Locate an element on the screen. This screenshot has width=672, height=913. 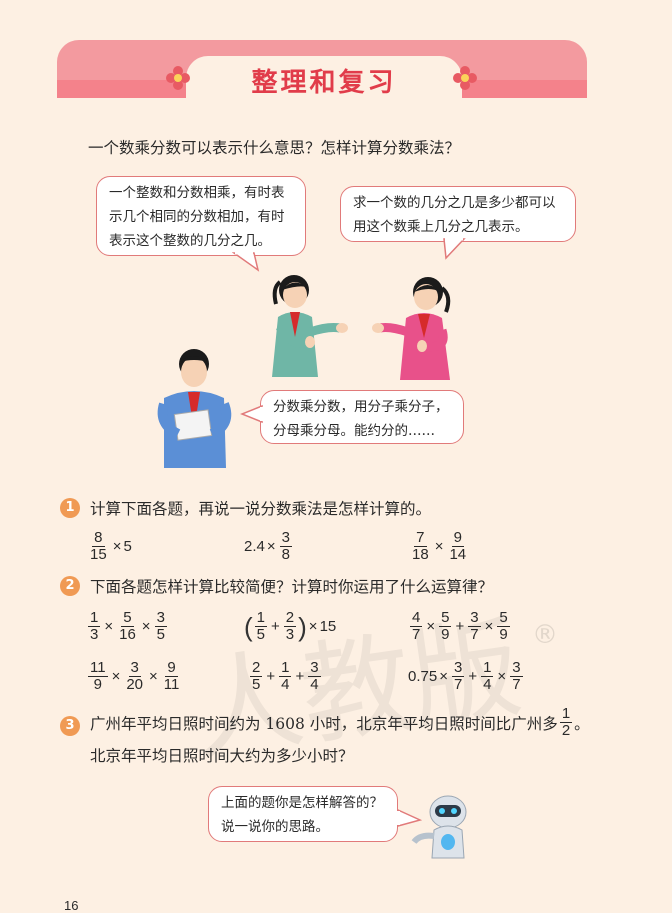
speech-bubble-robot: 上面的题你是怎样解答的？ 说一说你的思路。 is located at coordinates (303, 814).